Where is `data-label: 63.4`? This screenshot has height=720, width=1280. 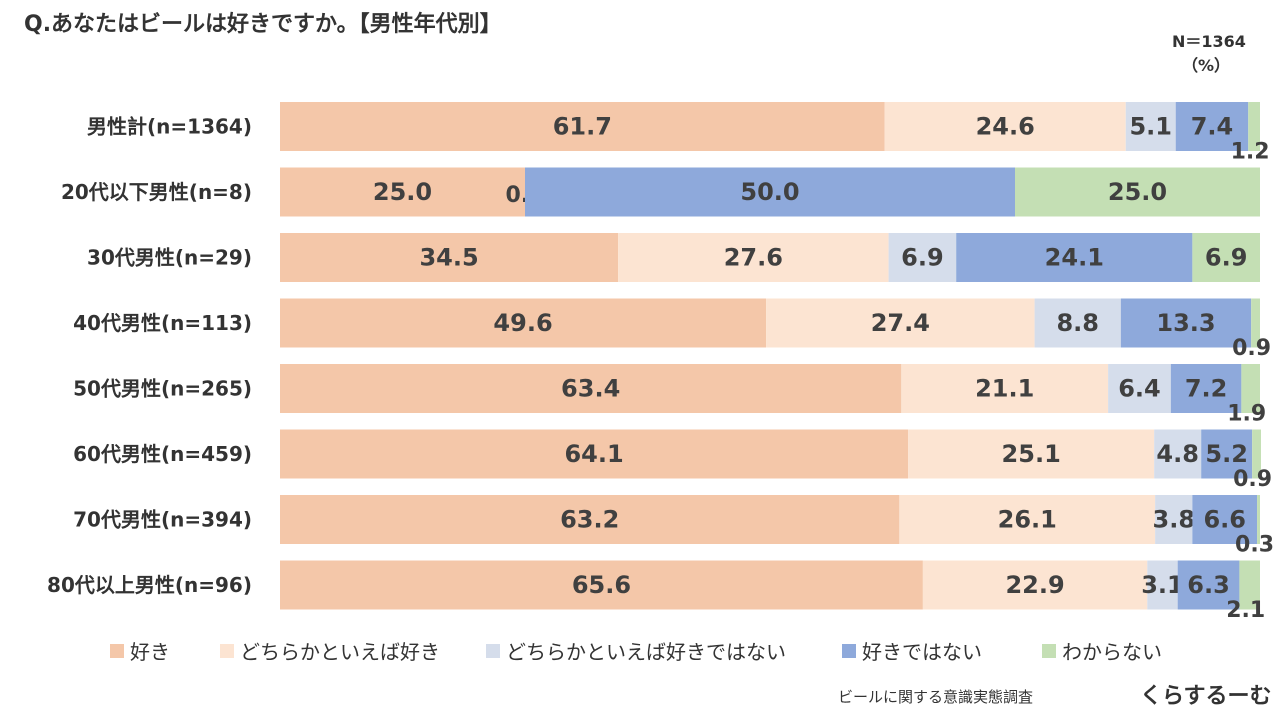
data-label: 63.4 is located at coordinates (590, 389).